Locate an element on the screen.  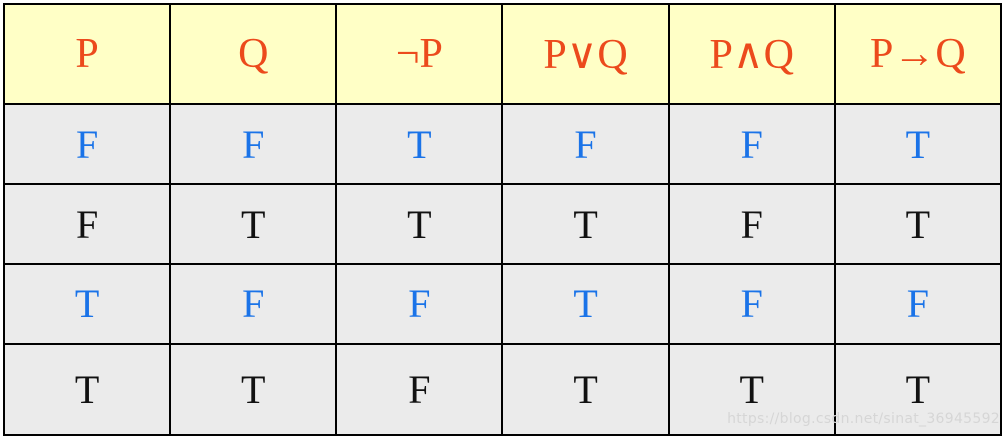
header-p-implies-q: P→Q is located at coordinates (918, 54).